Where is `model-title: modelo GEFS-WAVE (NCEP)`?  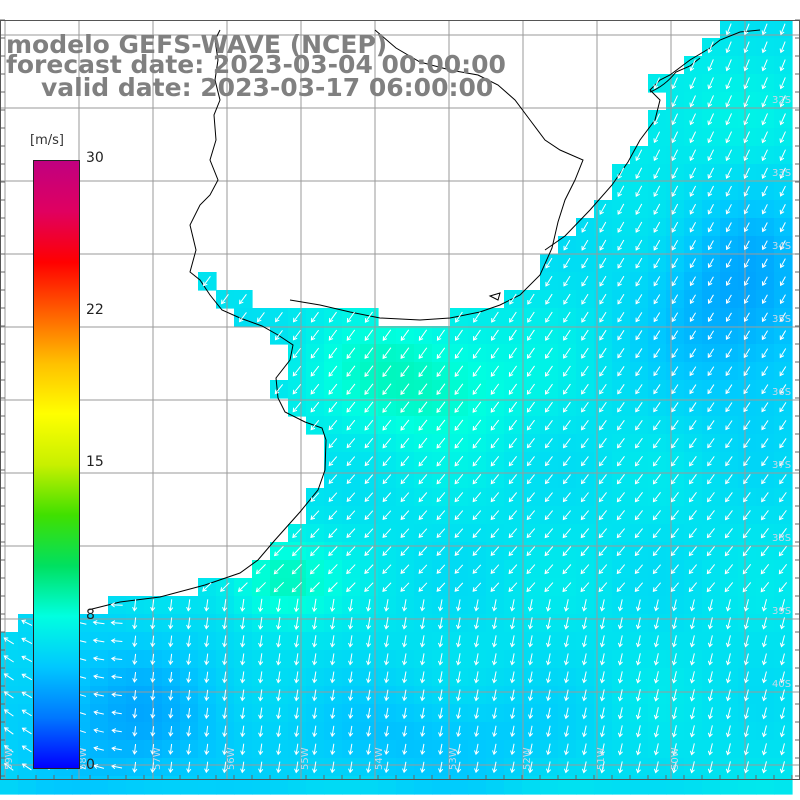
model-title: modelo GEFS-WAVE (NCEP) is located at coordinates (197, 44).